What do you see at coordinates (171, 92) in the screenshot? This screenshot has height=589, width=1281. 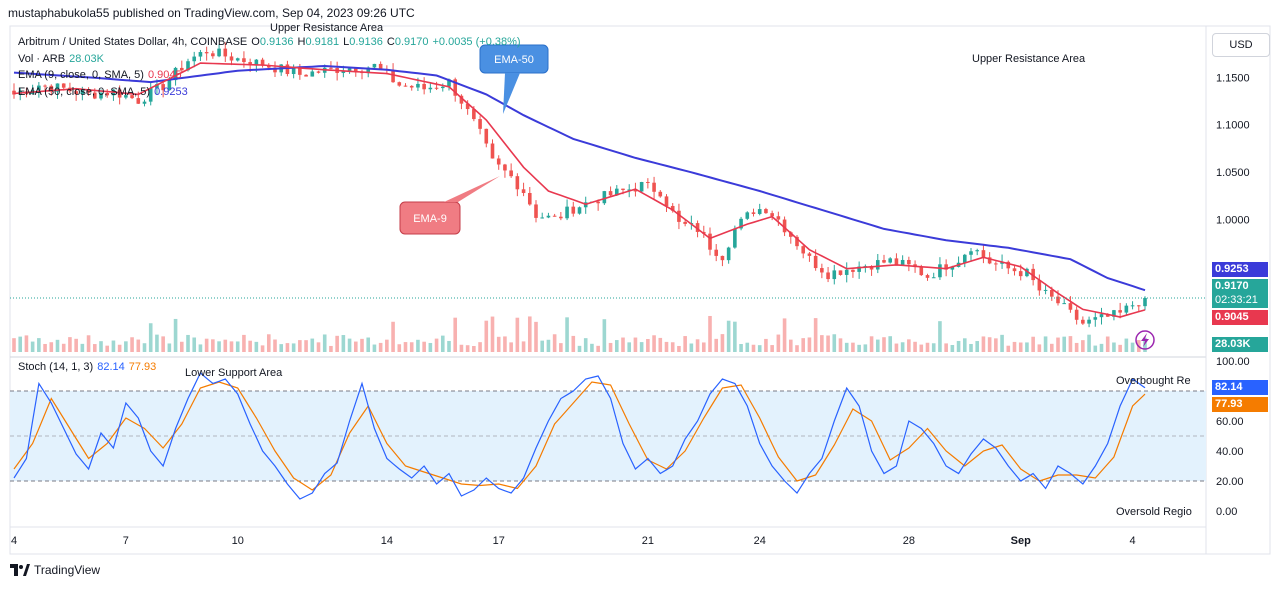 I see `ema50-value: 0.9253` at bounding box center [171, 92].